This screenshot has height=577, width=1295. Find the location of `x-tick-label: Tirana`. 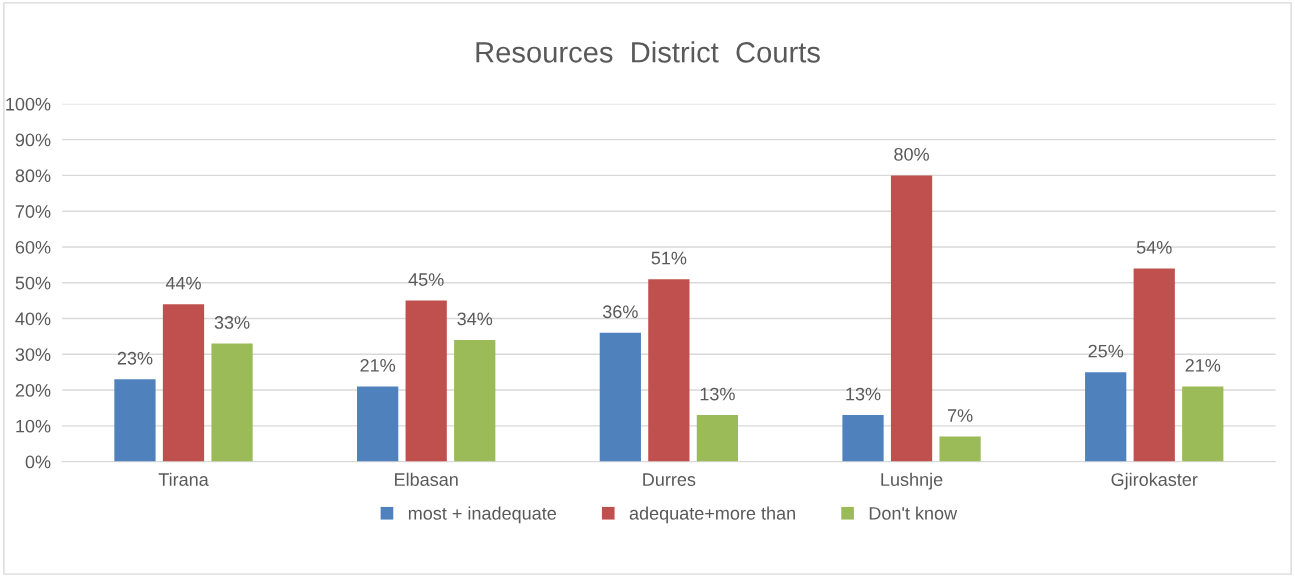

x-tick-label: Tirana is located at coordinates (183, 479).